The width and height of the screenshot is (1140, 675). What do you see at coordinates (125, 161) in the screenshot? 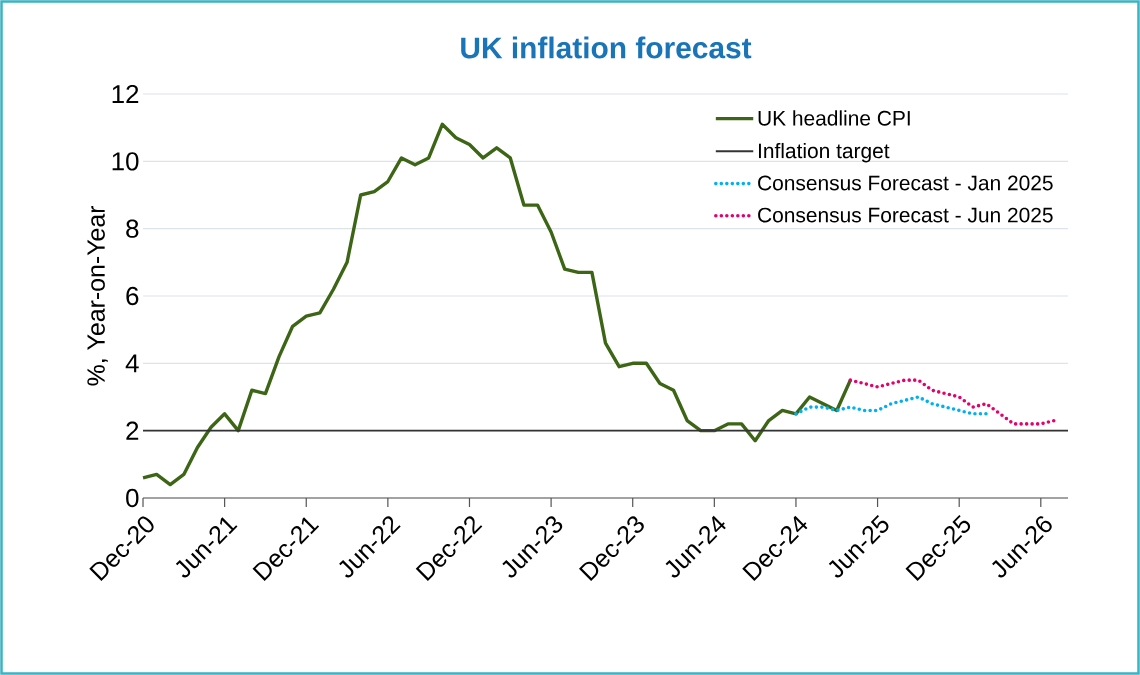
I see `y-tick-label: 10` at bounding box center [125, 161].